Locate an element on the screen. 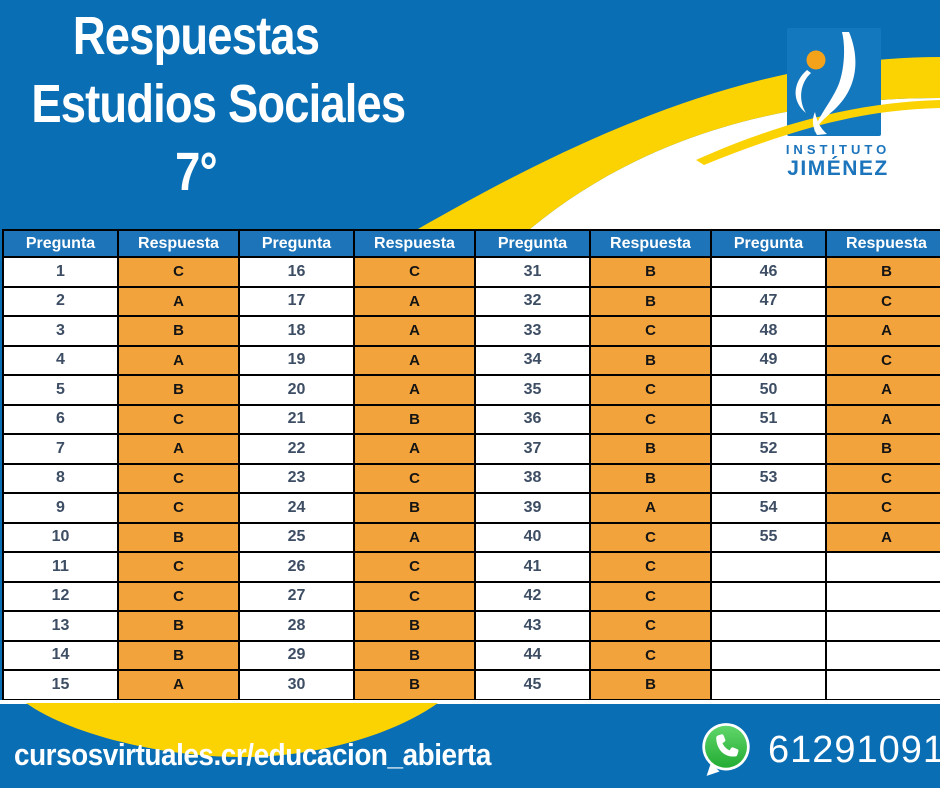  question-number-cell: 47 is located at coordinates (768, 301).